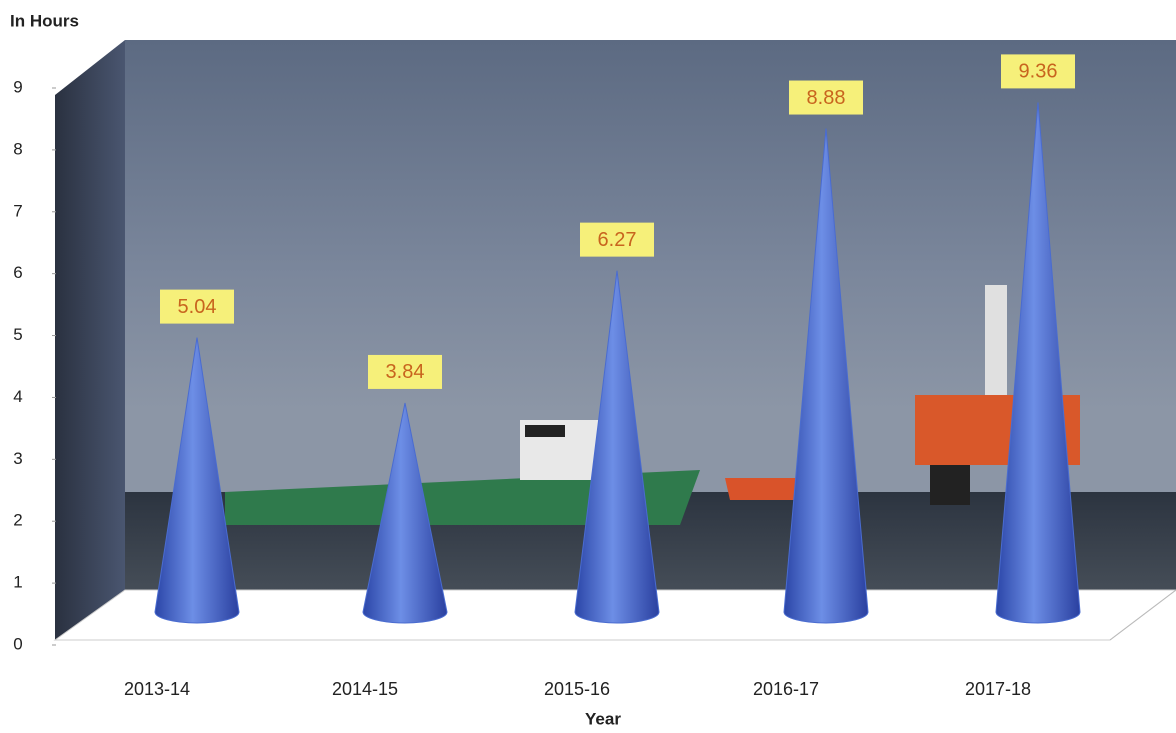  I want to click on value-label: 3.84, so click(405, 372).